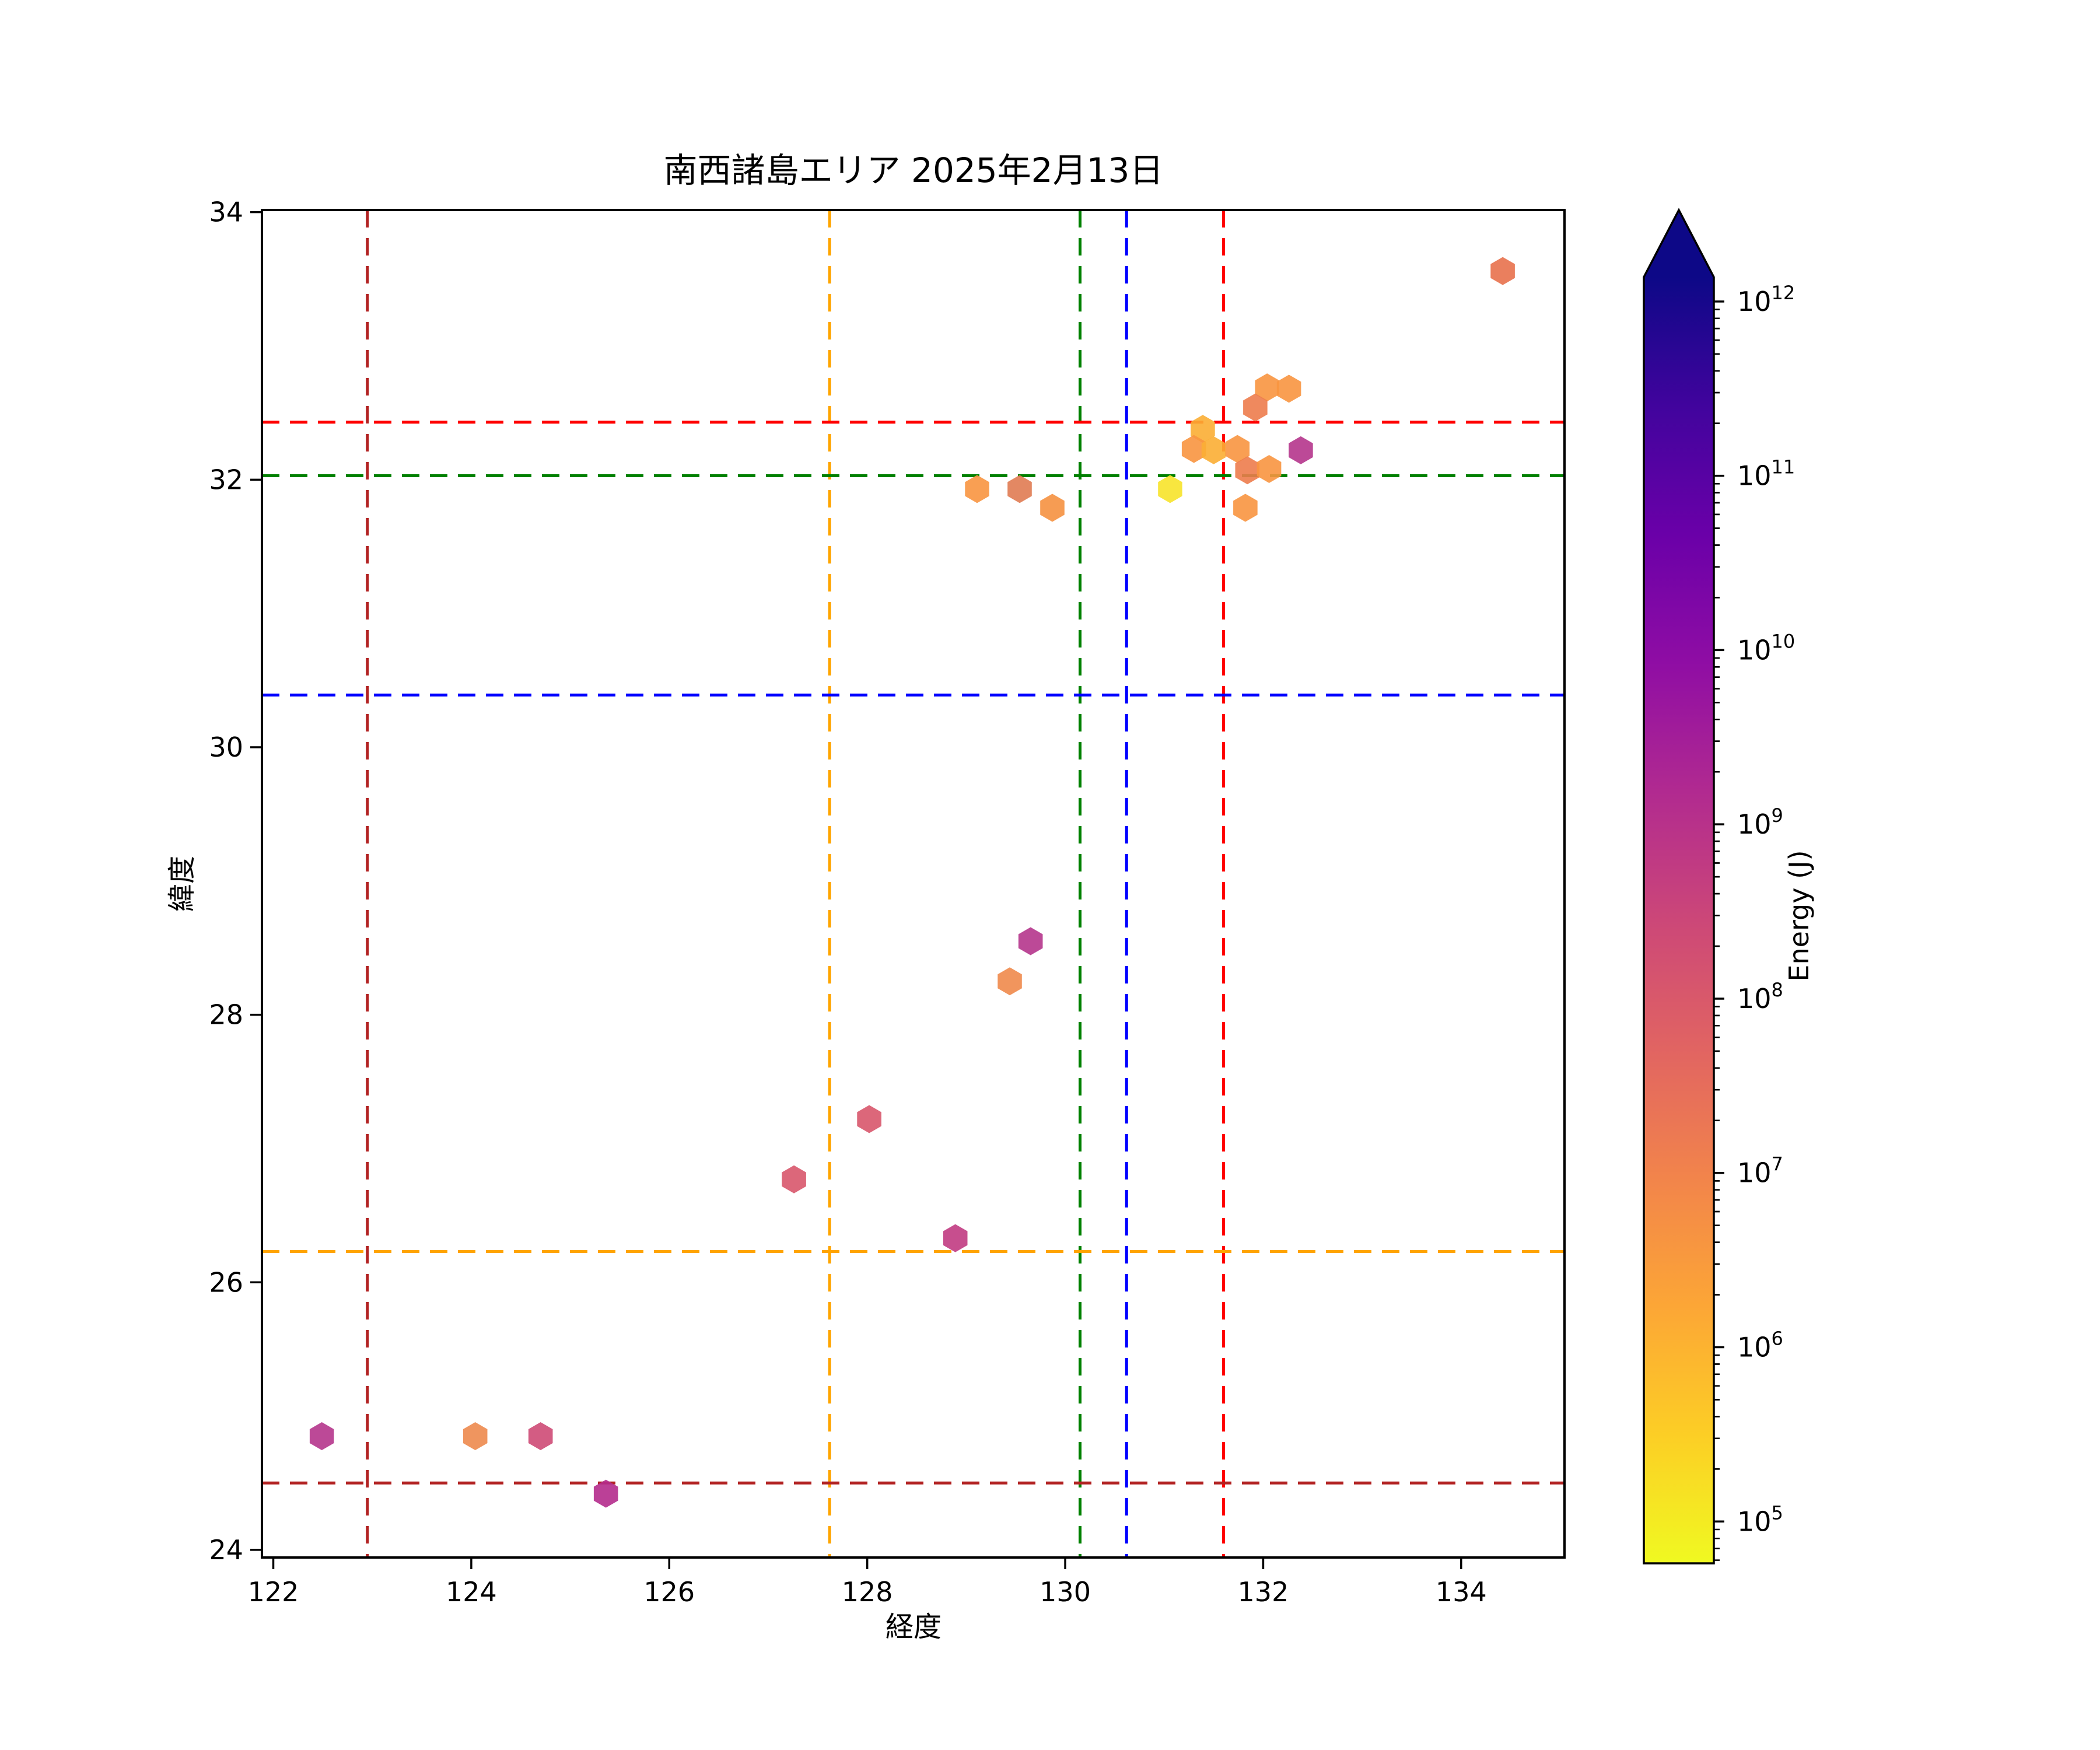 The image size is (2100, 1750). I want to click on colorbar-outline, so click(1679, 886).